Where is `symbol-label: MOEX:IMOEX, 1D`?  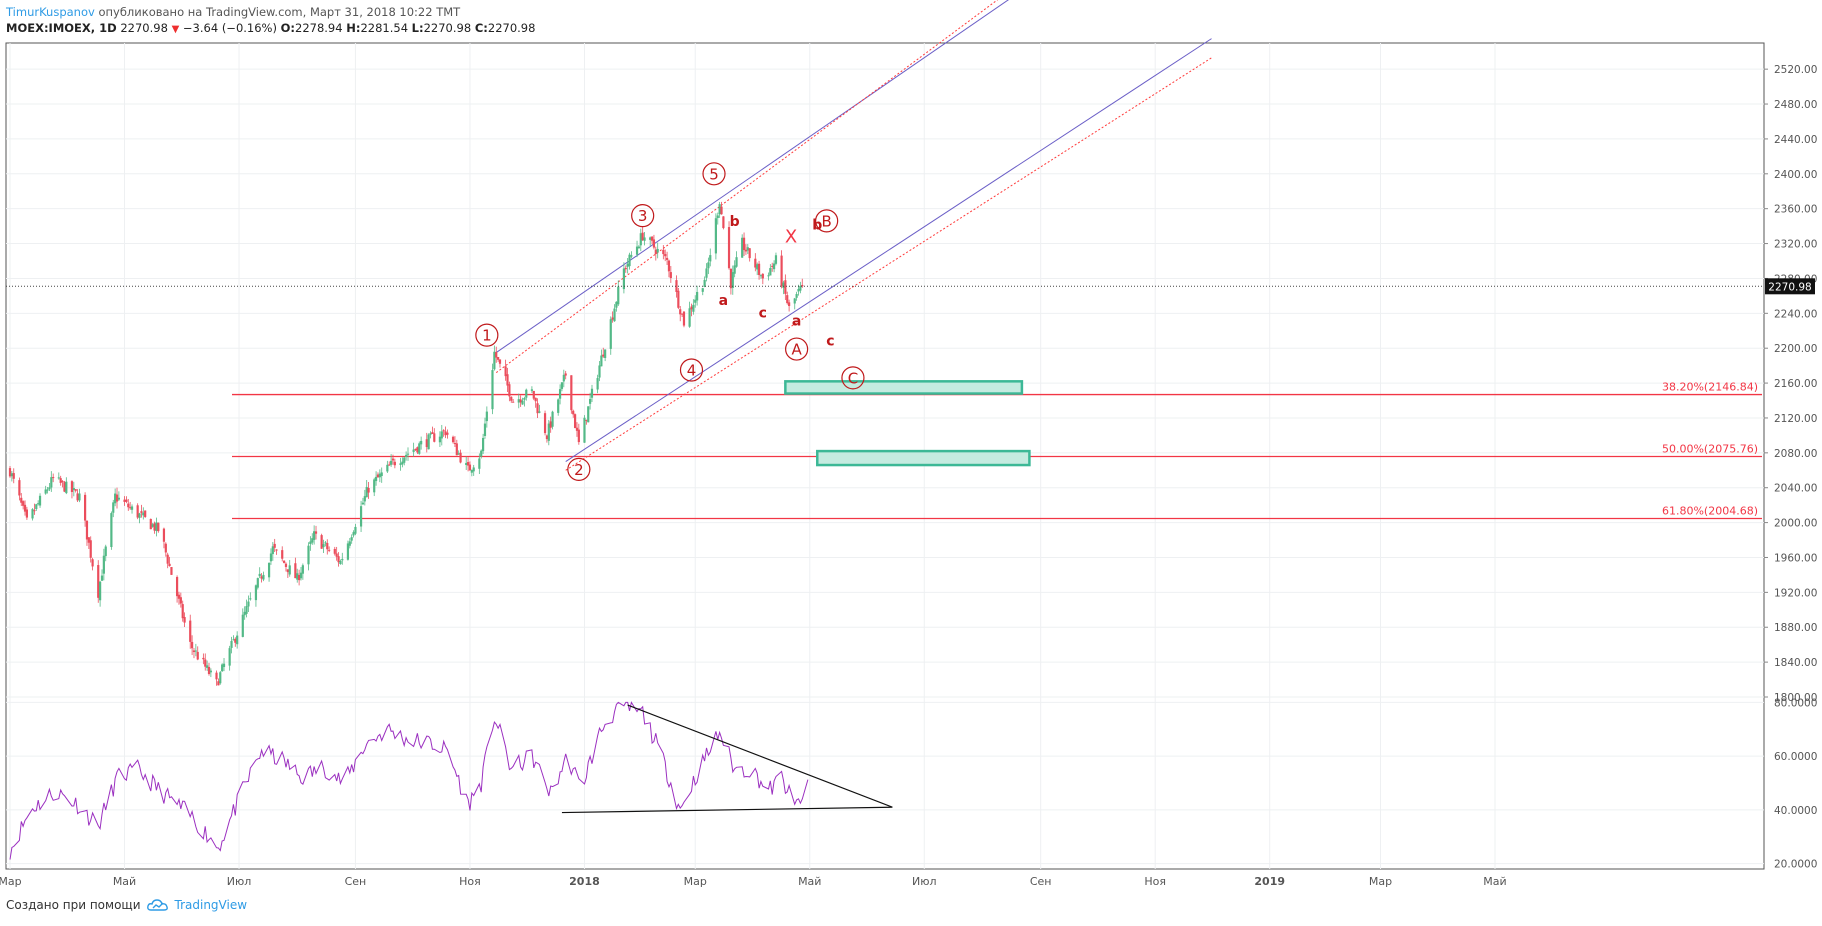 symbol-label: MOEX:IMOEX, 1D is located at coordinates (61, 28).